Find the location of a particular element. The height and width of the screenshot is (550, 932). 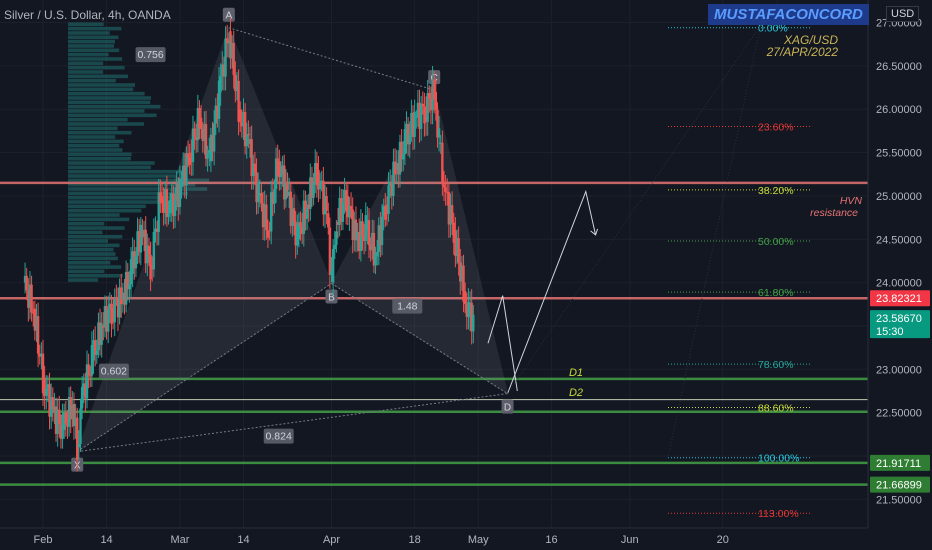

time-tick: May is located at coordinates (478, 540).